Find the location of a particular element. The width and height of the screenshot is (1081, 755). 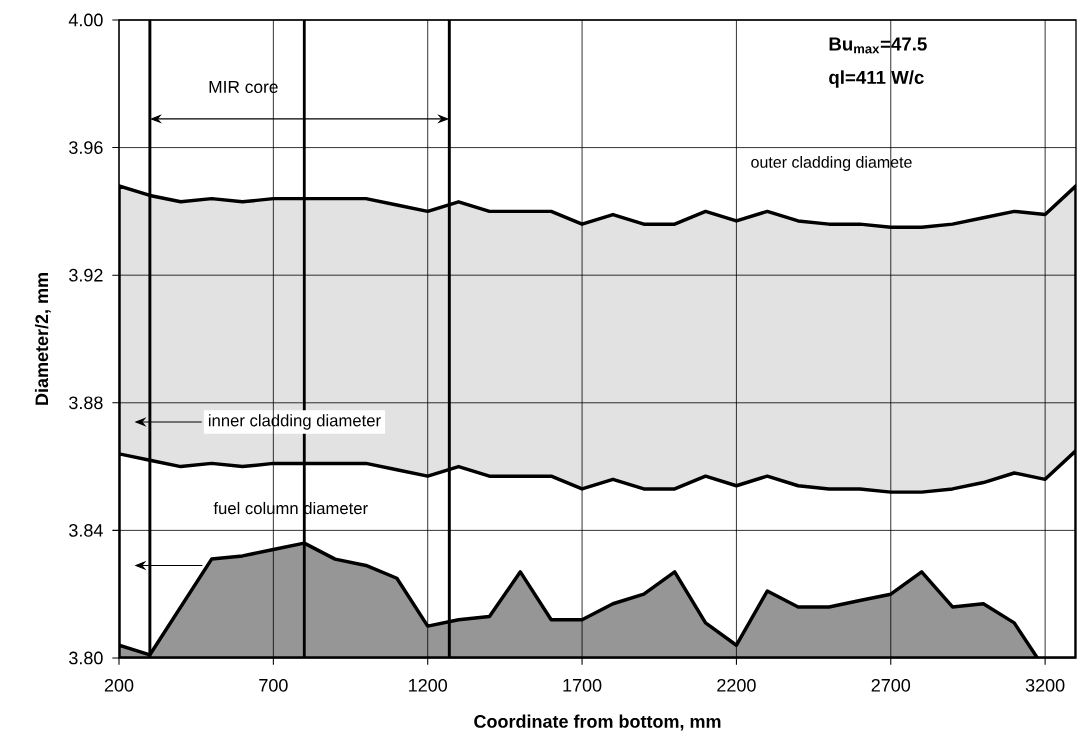

x-tick-label: 700 is located at coordinates (273, 685).